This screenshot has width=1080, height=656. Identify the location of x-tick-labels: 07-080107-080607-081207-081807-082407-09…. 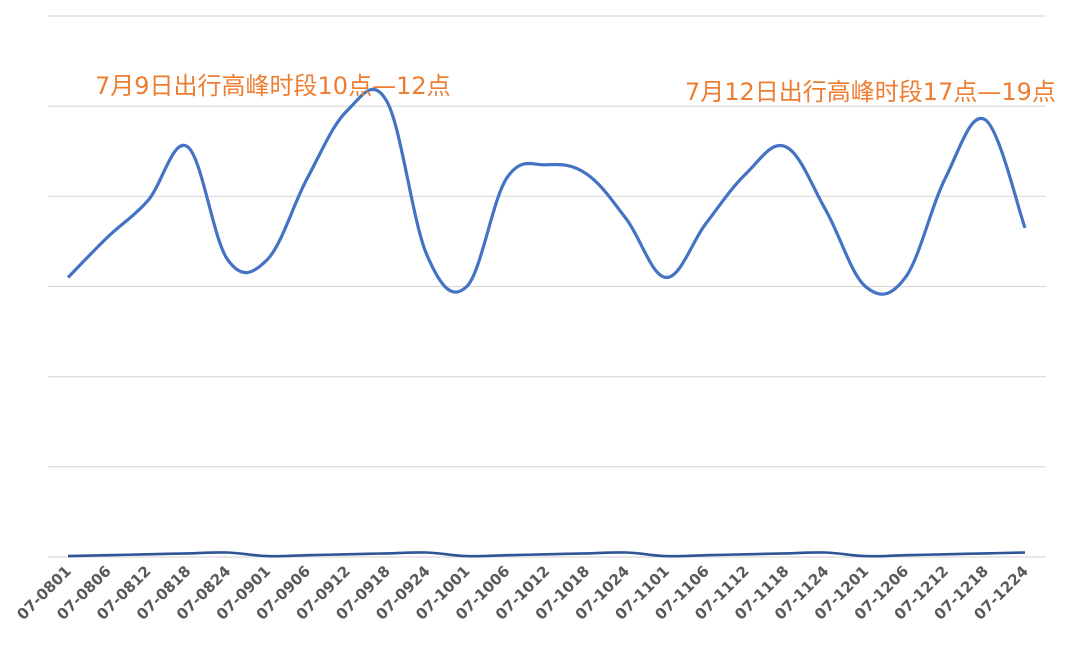
(522, 592).